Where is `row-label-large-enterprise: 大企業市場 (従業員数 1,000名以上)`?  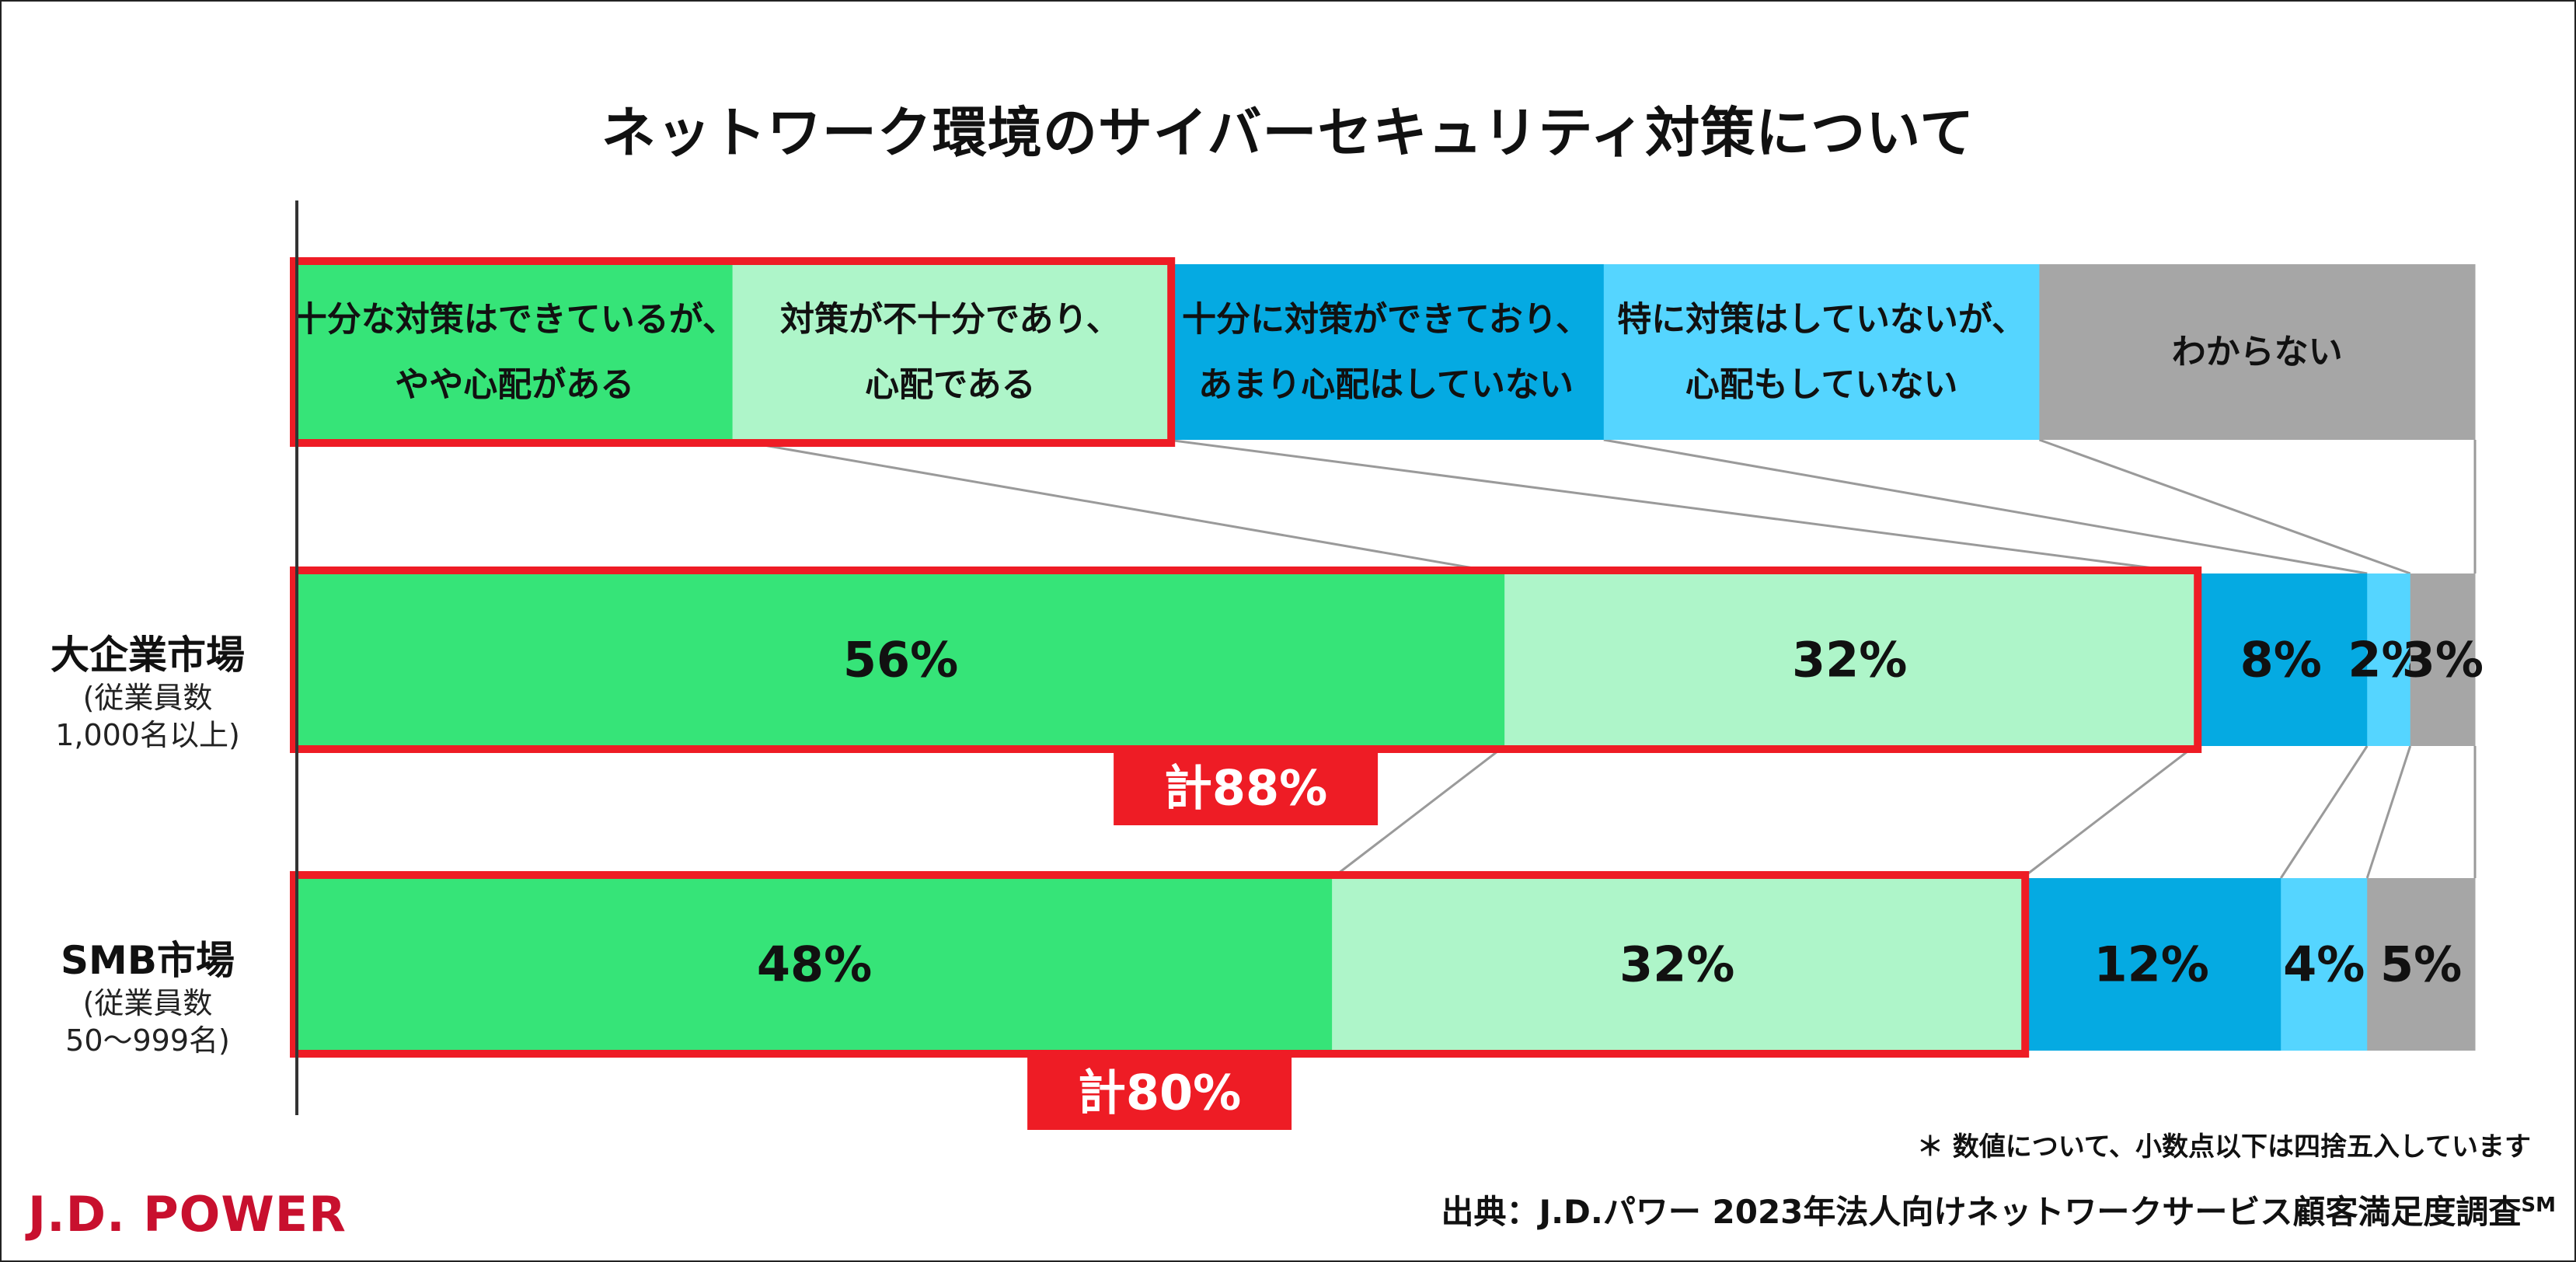
row-label-large-enterprise: 大企業市場 (従業員数 1,000名以上) is located at coordinates (148, 693).